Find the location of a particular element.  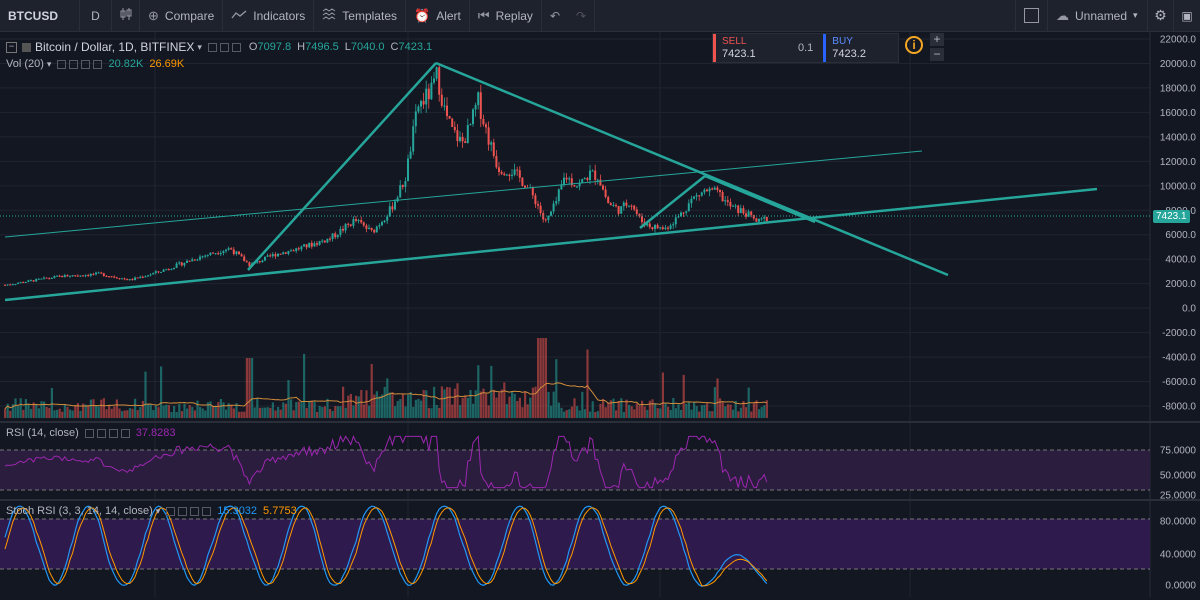

volume-chevron-icon: ▾ is located at coordinates (49, 63).